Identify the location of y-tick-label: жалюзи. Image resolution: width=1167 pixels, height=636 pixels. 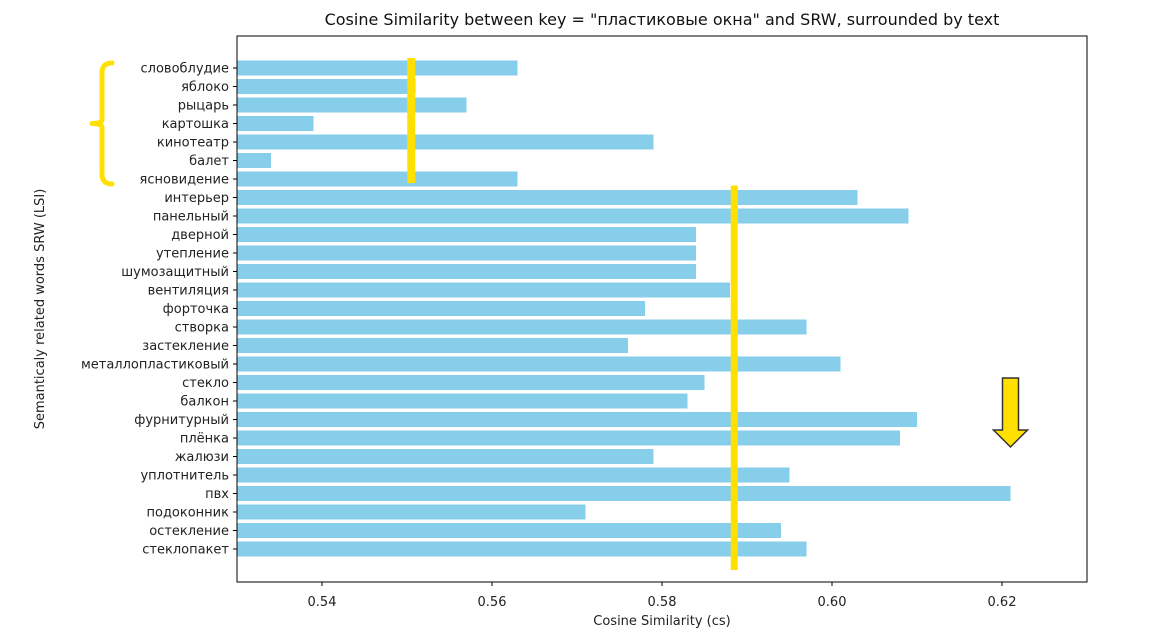
(202, 457).